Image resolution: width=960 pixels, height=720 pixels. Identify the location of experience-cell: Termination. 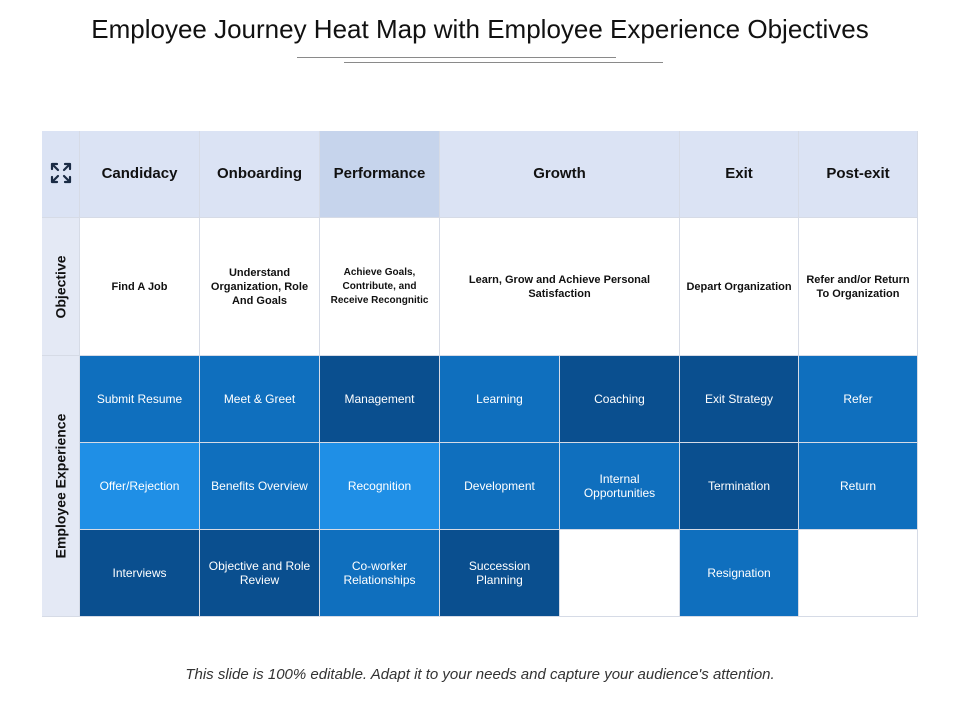
(739, 486).